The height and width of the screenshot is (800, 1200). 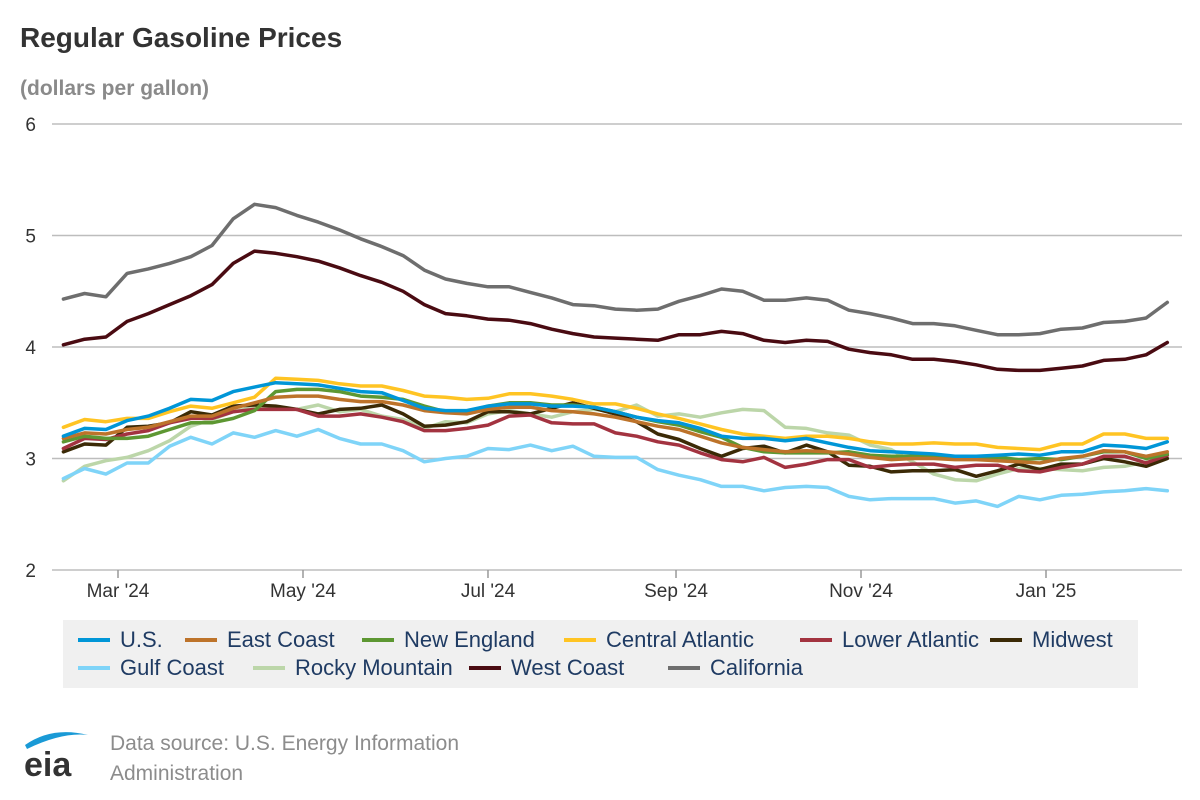 I want to click on legend-item: West Coast, so click(x=547, y=667).